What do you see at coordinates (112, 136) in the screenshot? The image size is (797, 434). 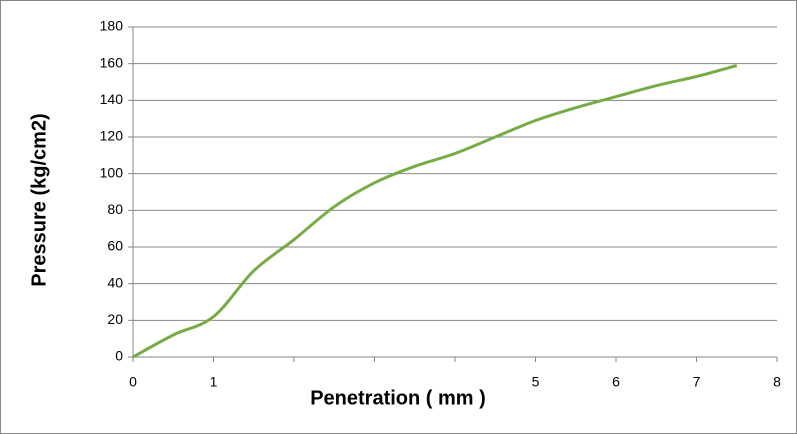 I see `y-tick-label: 120` at bounding box center [112, 136].